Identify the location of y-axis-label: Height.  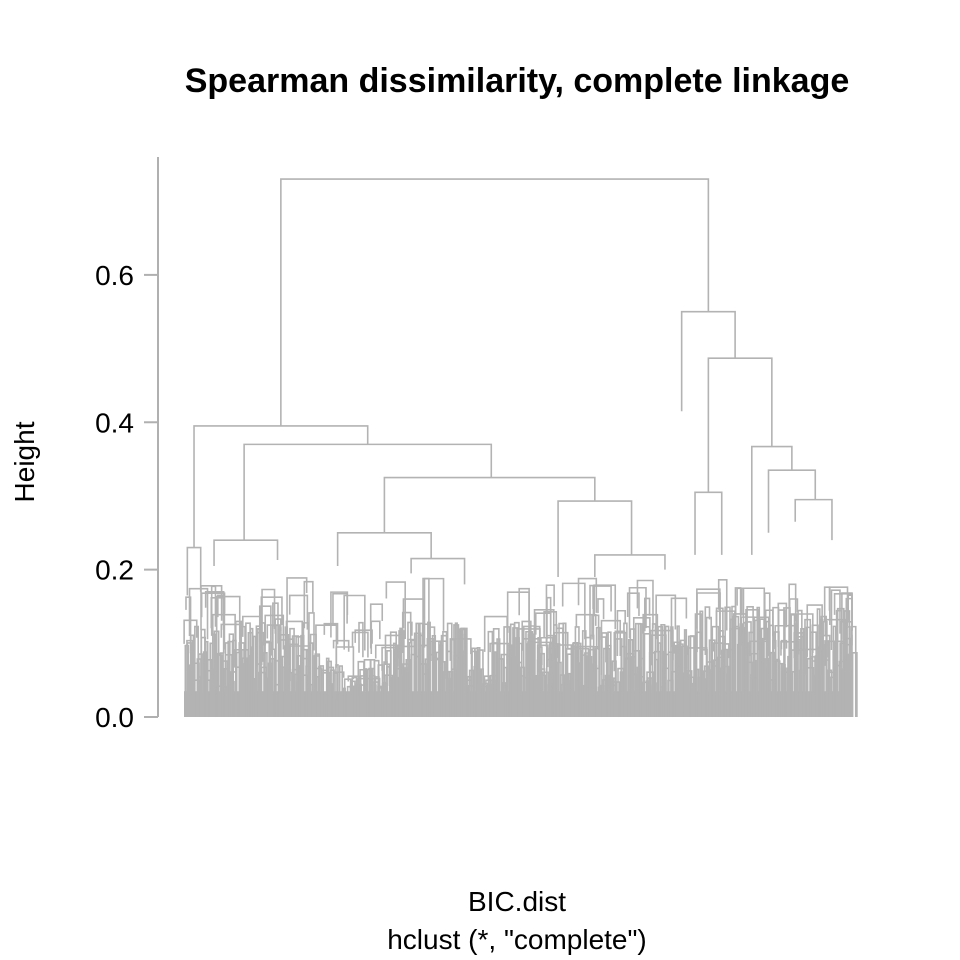
(24, 461).